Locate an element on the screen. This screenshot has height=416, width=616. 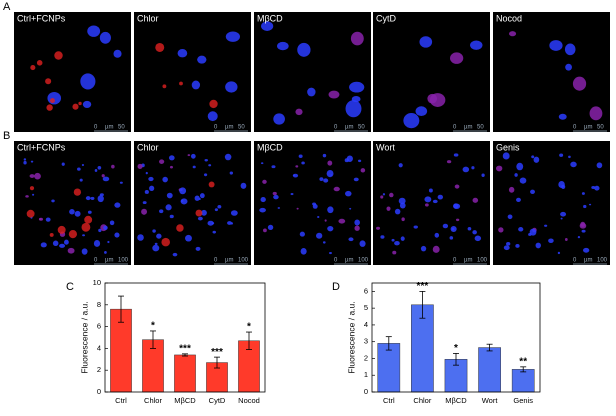
scale-end: 100 is located at coordinates (363, 261).